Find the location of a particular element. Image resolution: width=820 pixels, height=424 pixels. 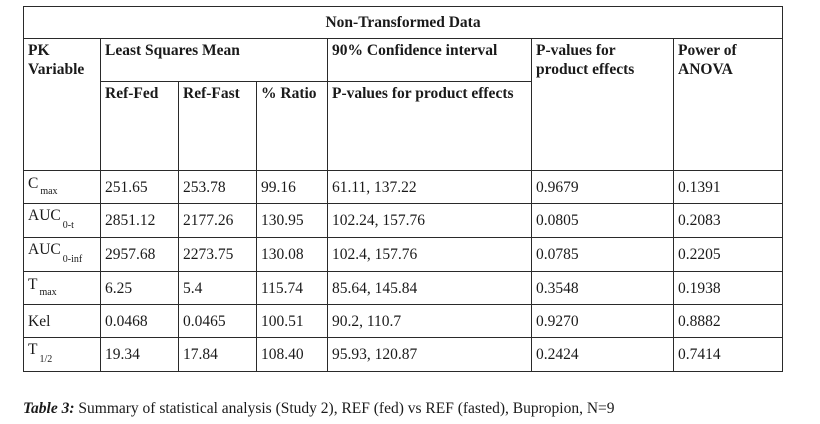

header-pct-ratio: % Ratio is located at coordinates (292, 126).